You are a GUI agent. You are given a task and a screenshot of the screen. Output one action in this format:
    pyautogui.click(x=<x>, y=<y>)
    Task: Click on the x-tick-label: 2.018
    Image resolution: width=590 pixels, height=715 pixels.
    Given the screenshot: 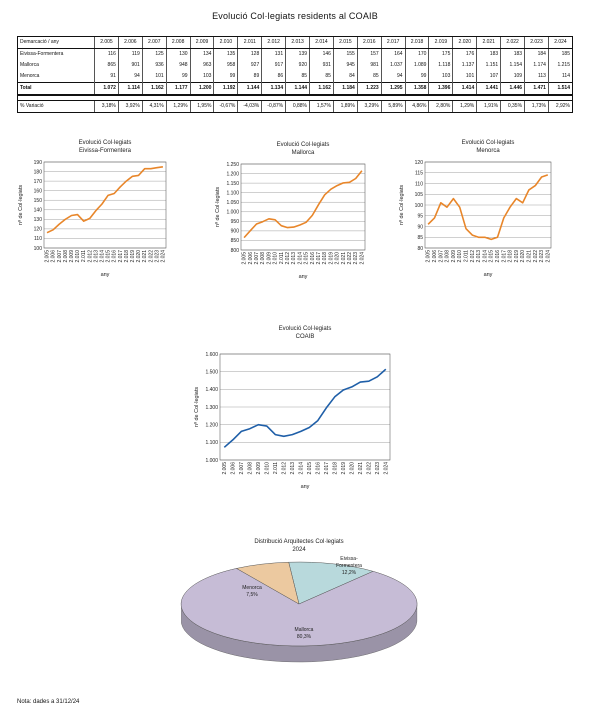 What is the action you would take?
    pyautogui.click(x=335, y=468)
    